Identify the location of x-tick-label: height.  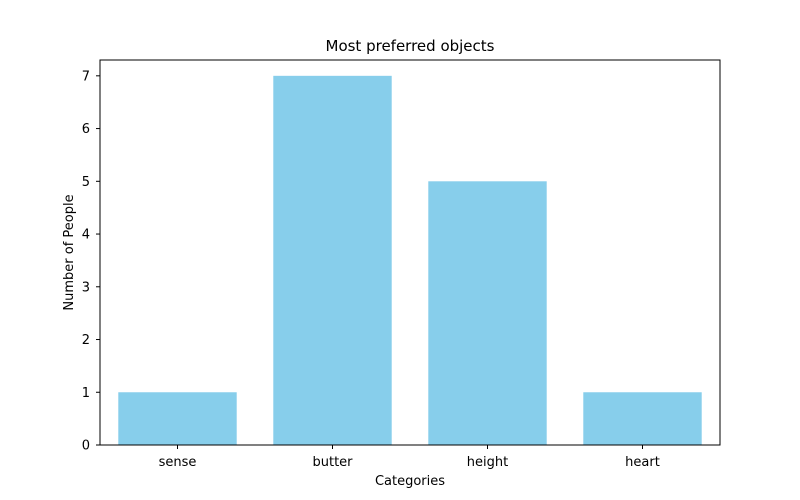
(487, 462).